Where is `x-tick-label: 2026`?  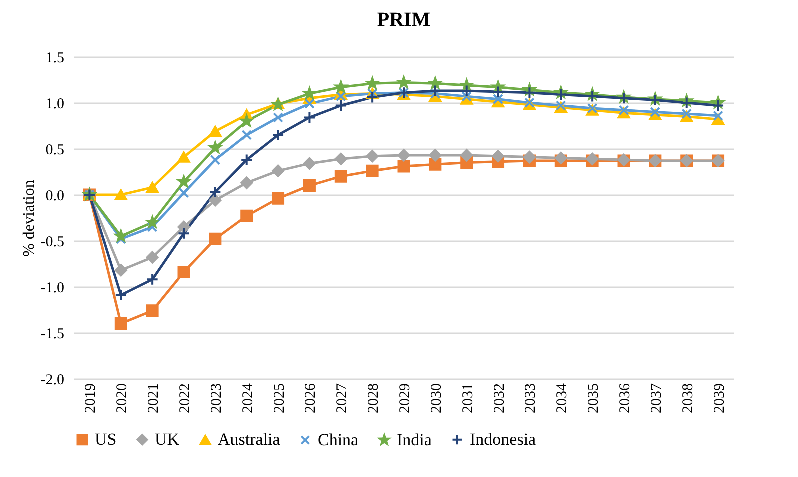 x-tick-label: 2026 is located at coordinates (311, 398).